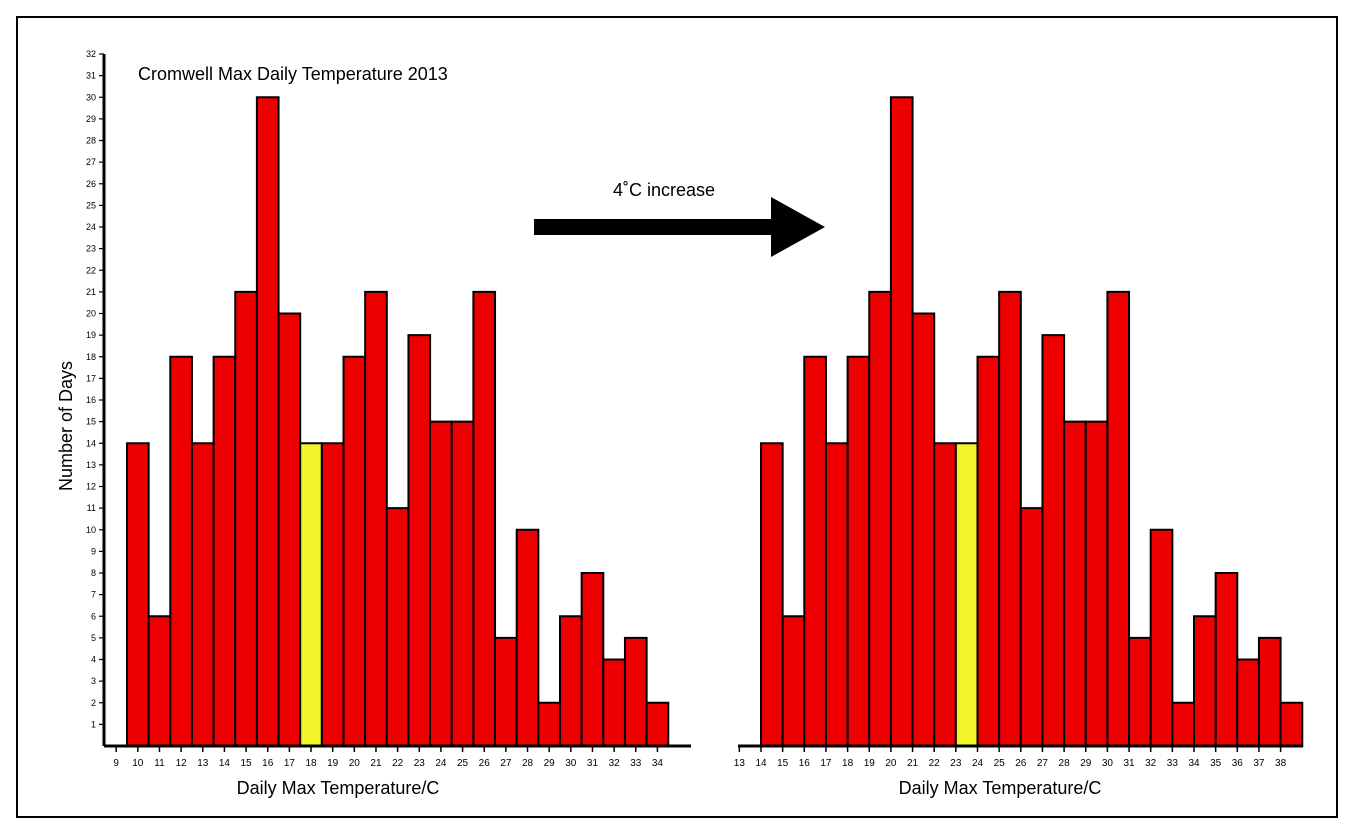  Describe the element at coordinates (654, 227) in the screenshot. I see `arrow-shaft` at that location.